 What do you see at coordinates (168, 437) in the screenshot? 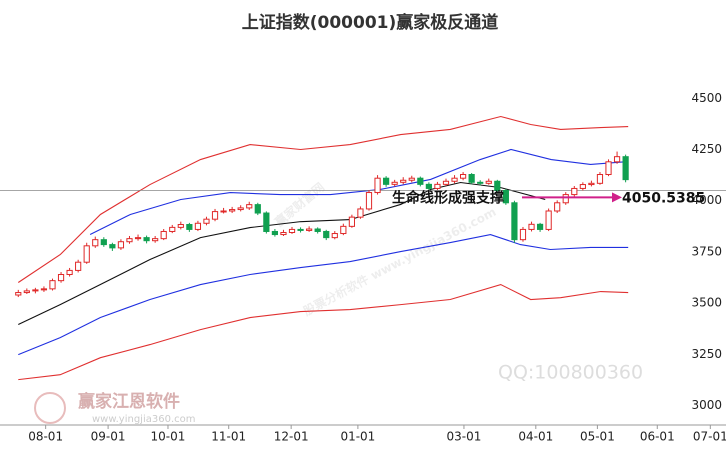
I see `x-tick-label: 10-01` at bounding box center [168, 437].